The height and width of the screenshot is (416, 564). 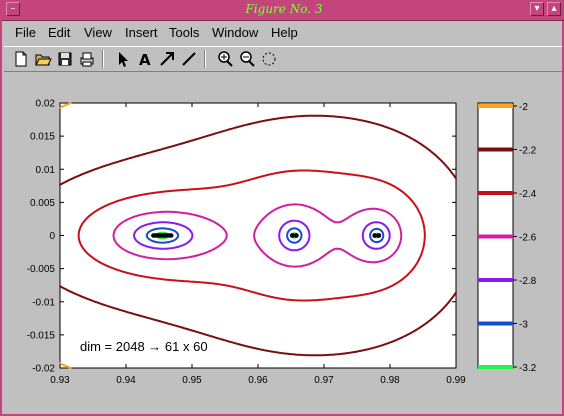 What do you see at coordinates (43, 302) in the screenshot?
I see `y-tick-label: -0.01` at bounding box center [43, 302].